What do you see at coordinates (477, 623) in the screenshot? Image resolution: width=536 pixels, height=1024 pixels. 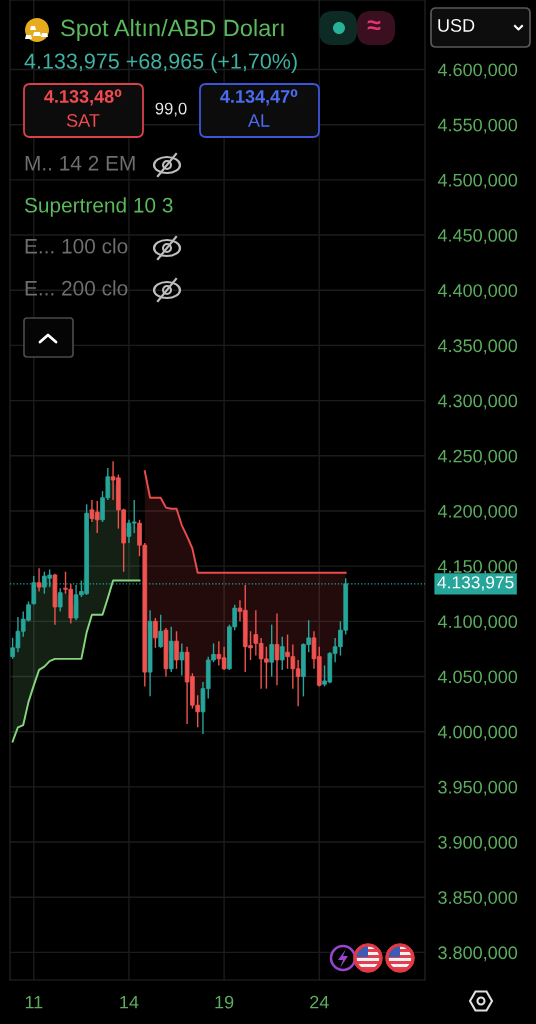 I see `y-tick-label: 4.100,000` at bounding box center [477, 623].